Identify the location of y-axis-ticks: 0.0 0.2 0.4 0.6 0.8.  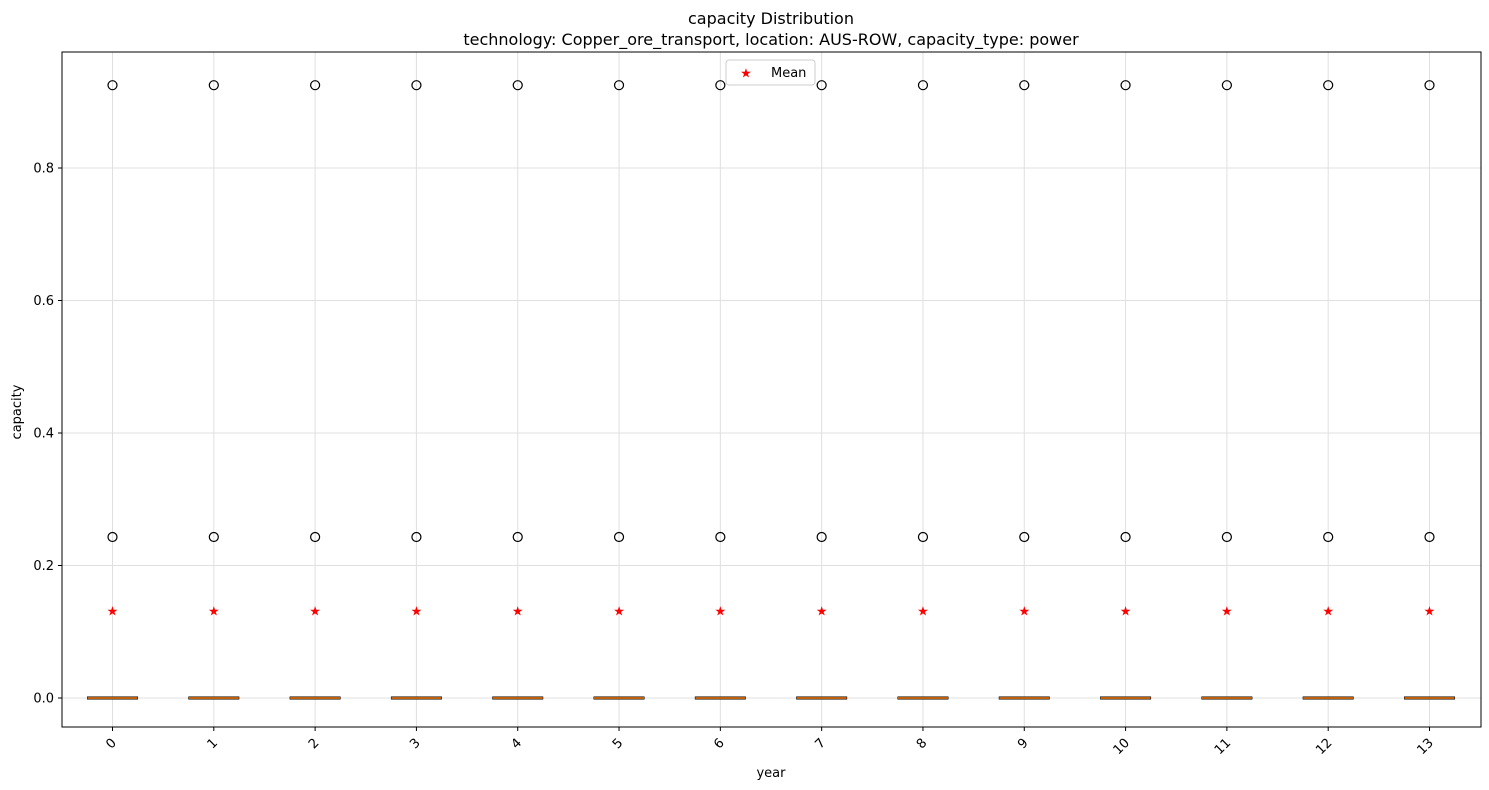
(47, 434).